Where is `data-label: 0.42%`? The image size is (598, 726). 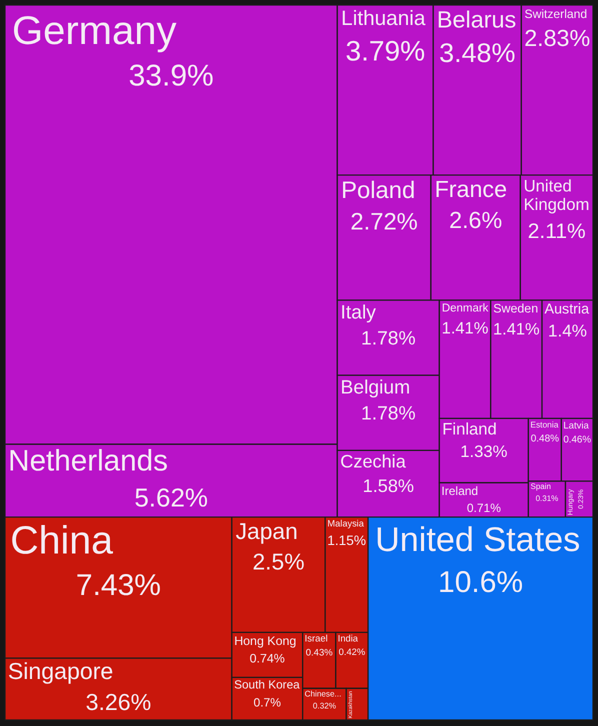
data-label: 0.42% is located at coordinates (352, 652).